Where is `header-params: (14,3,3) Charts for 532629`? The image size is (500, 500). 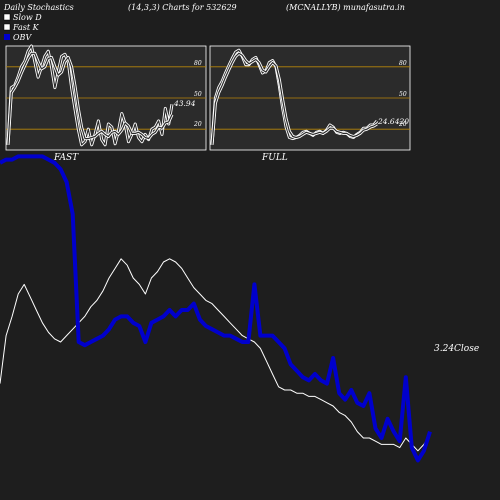
header-params: (14,3,3) Charts for 532629 is located at coordinates (182, 7).